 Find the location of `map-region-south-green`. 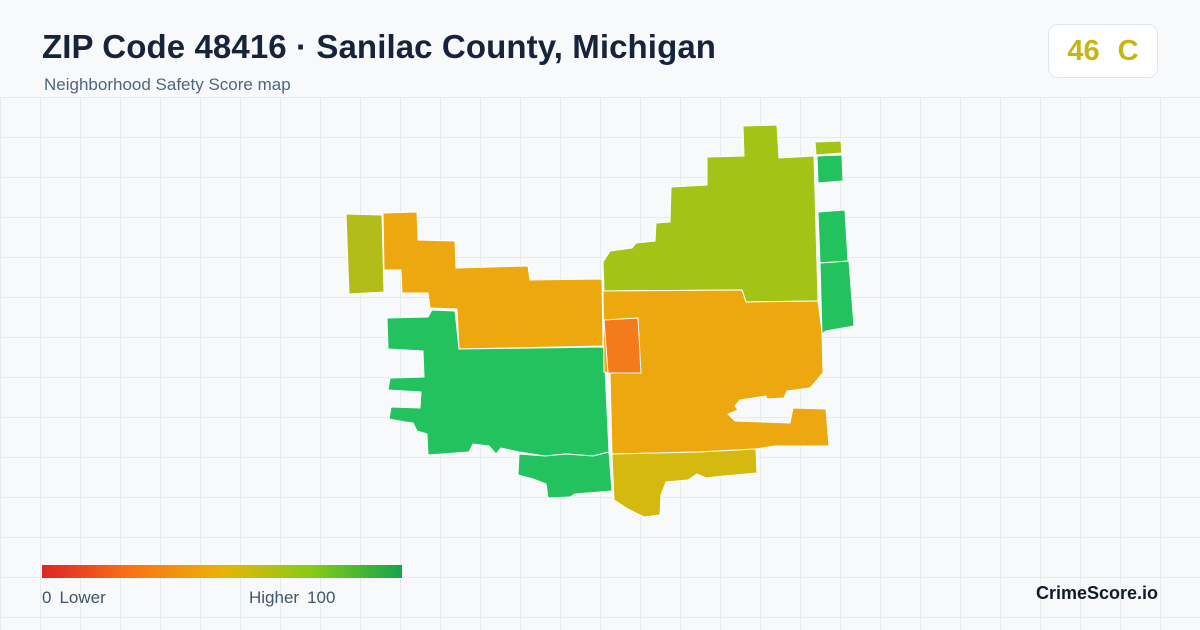

map-region-south-green is located at coordinates (565, 475).